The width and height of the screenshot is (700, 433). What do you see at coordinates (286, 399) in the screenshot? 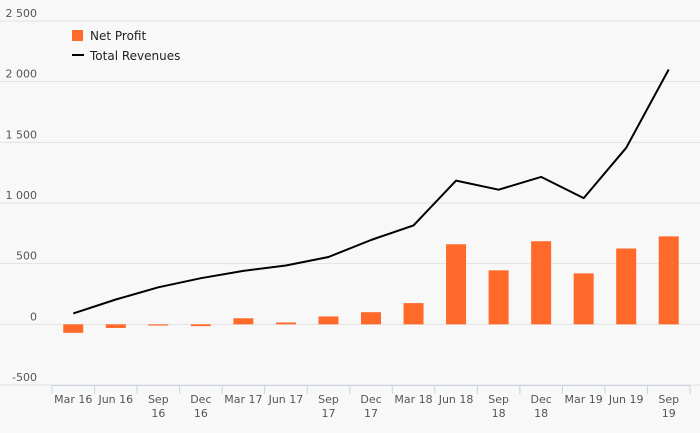
I see `x-tick-label: Jun 17` at bounding box center [286, 399].